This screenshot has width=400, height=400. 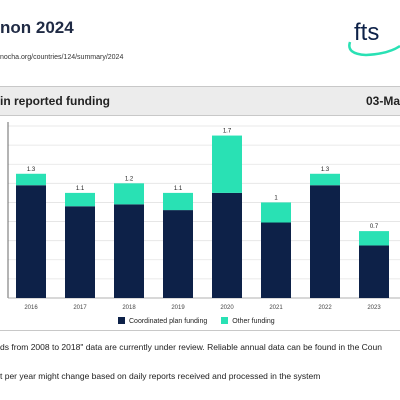 What do you see at coordinates (129, 308) in the screenshot?
I see `x-tick-label-2018: 2018` at bounding box center [129, 308].